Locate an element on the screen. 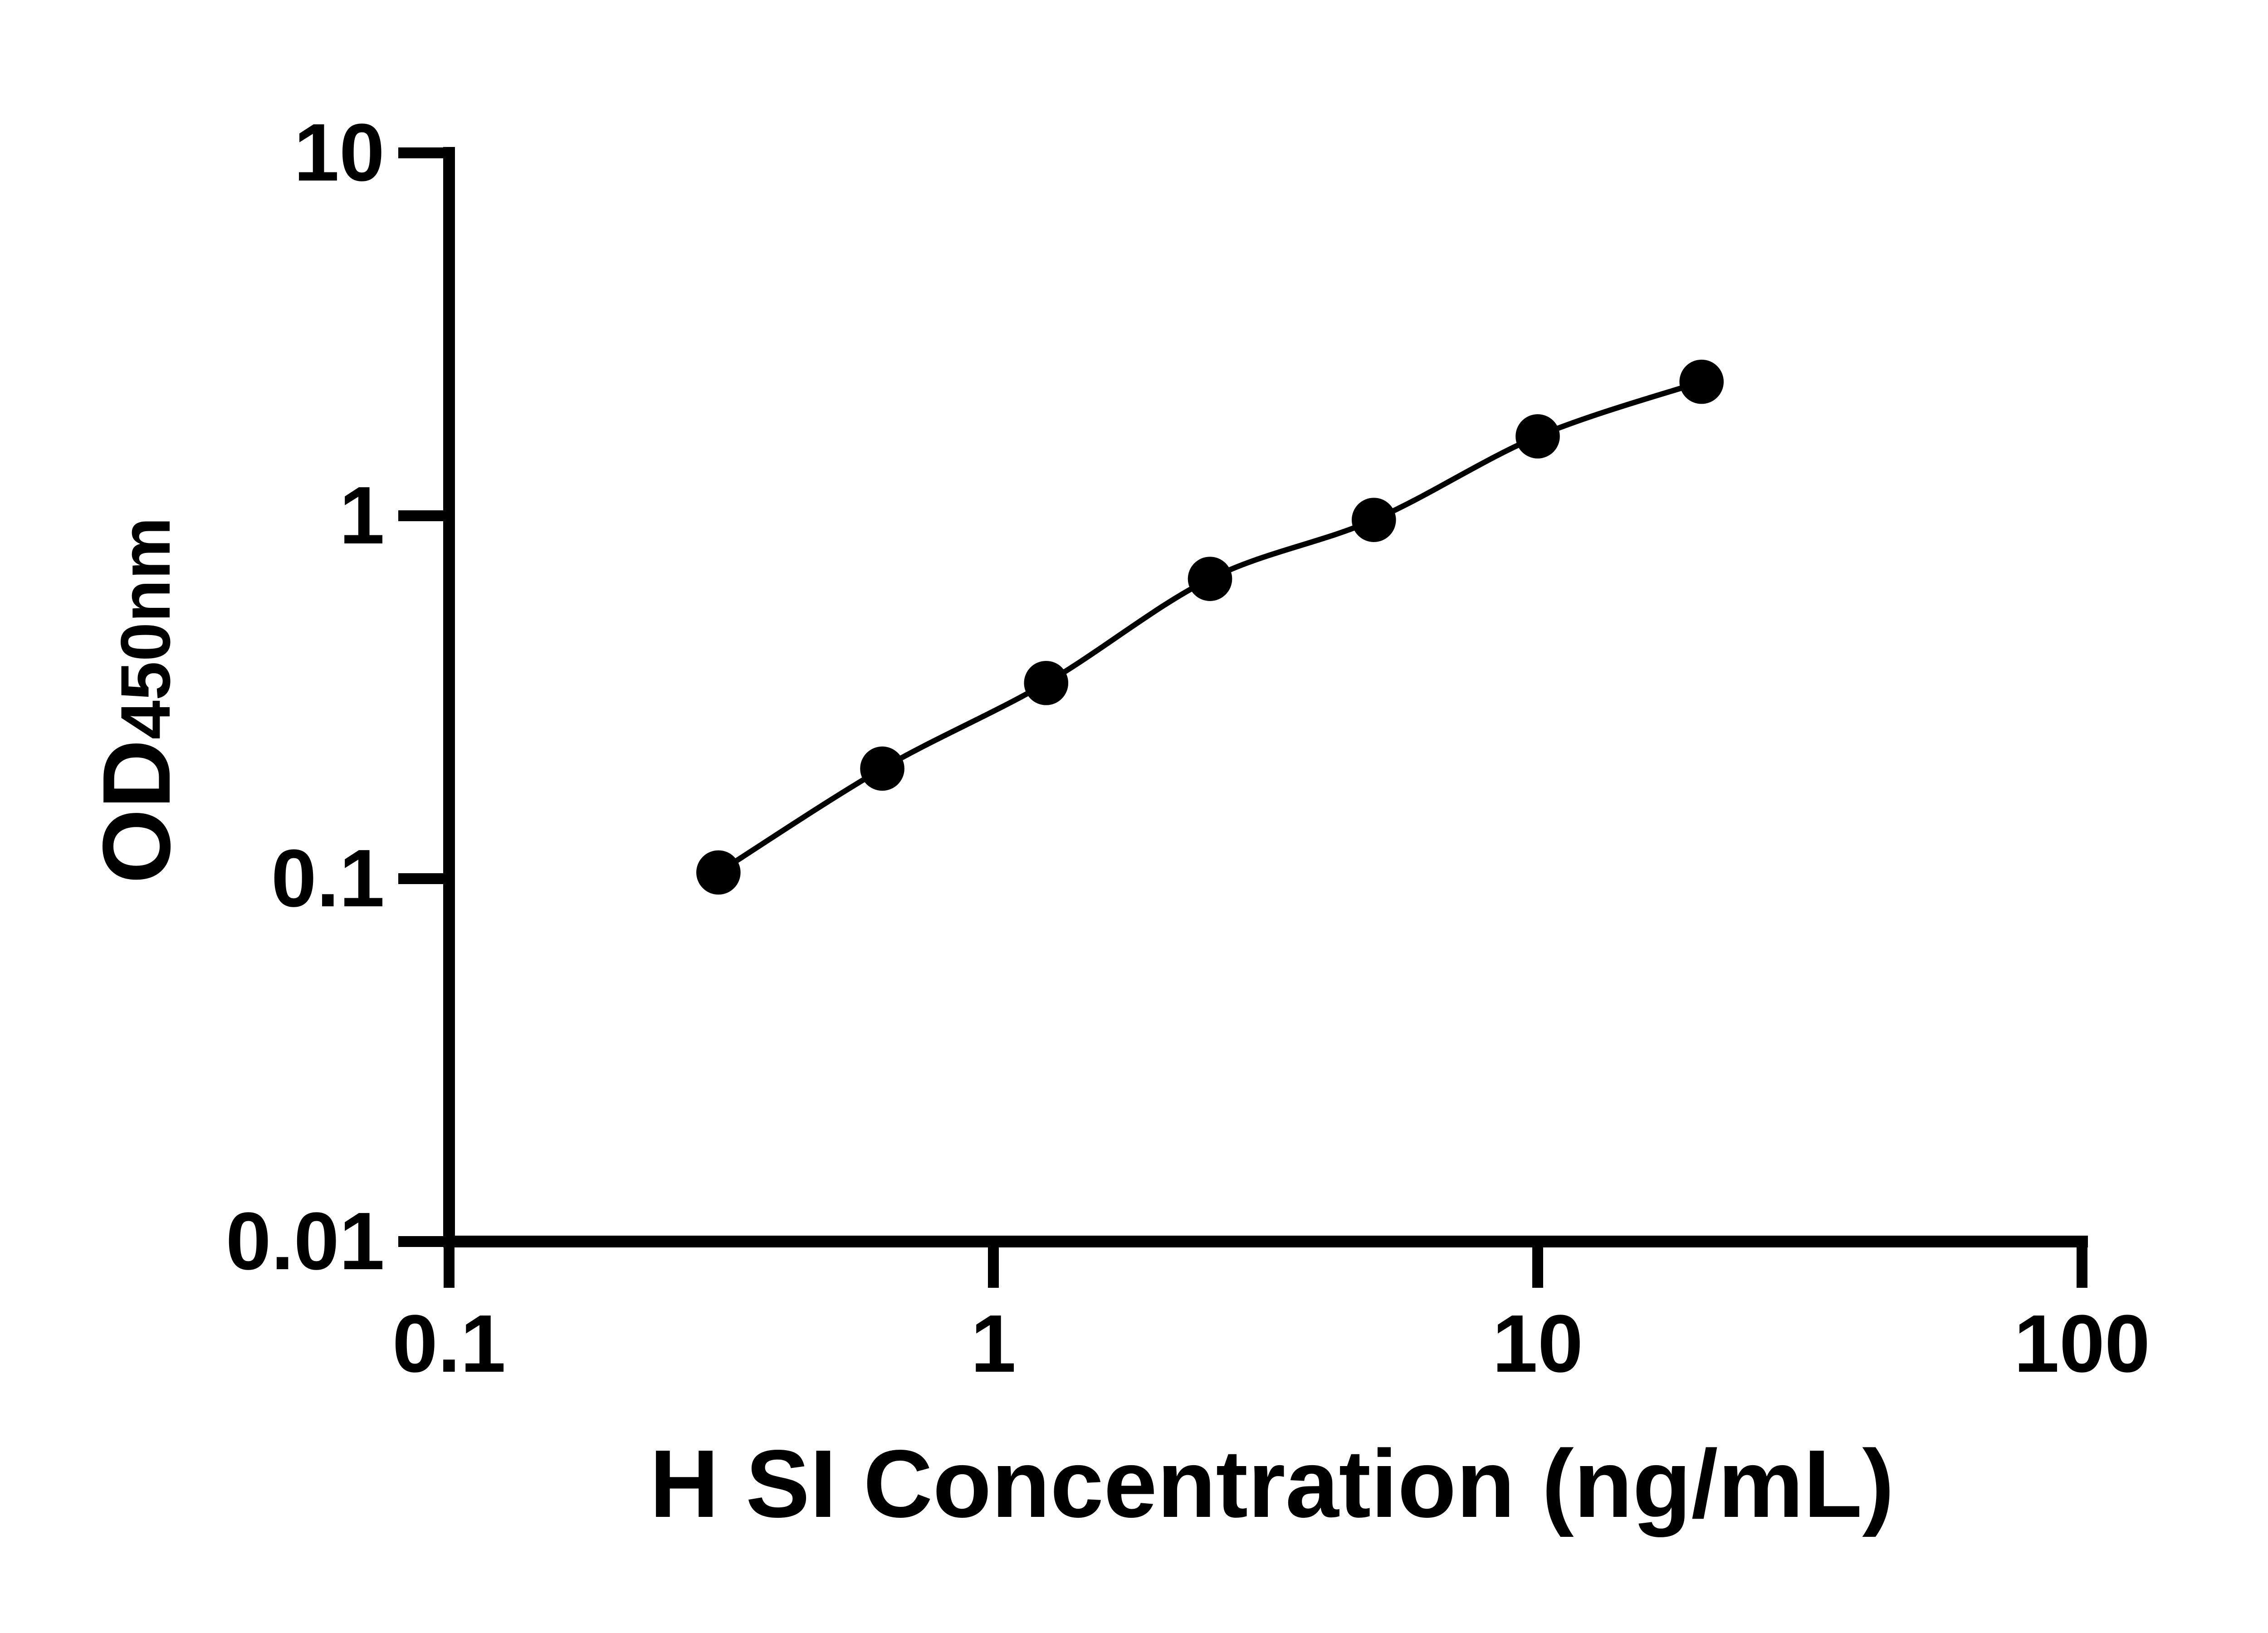  y-tick-label: 0.01 is located at coordinates (305, 1241).